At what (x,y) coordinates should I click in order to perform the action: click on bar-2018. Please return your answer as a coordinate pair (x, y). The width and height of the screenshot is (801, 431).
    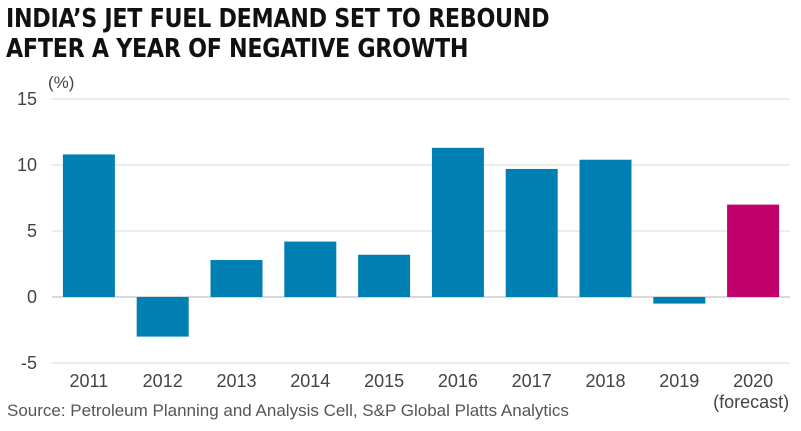
    Looking at the image, I should click on (605, 228).